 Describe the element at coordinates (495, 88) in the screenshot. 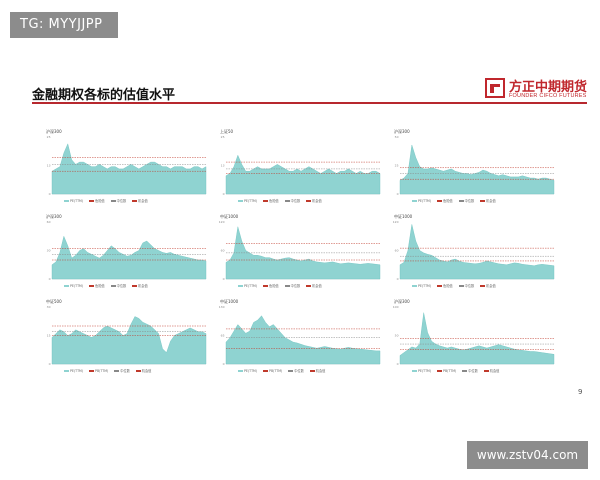

I see `logo-mark-icon` at that location.